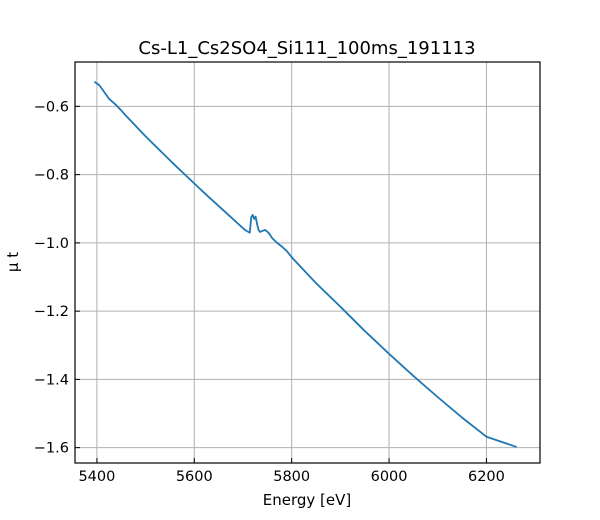 The image size is (600, 520). What do you see at coordinates (13, 262) in the screenshot?
I see `y-axis-label: μ t` at bounding box center [13, 262].